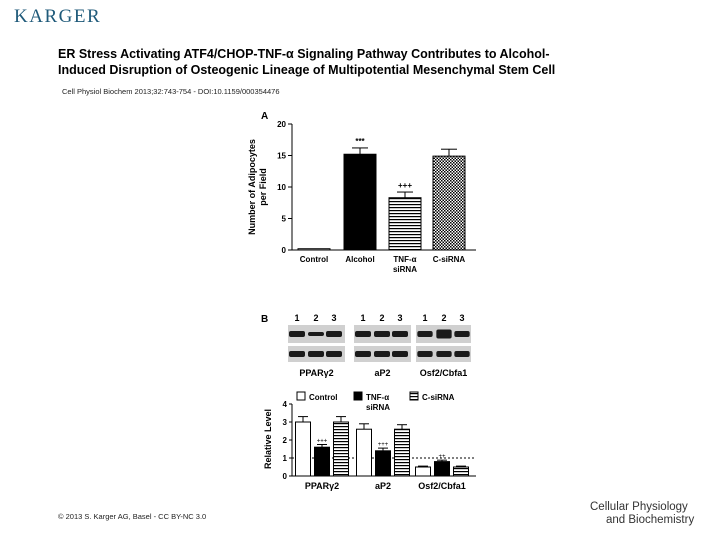 Image resolution: width=720 pixels, height=540 pixels. What do you see at coordinates (377, 397) in the screenshot?
I see `legend-label: TNF-α` at bounding box center [377, 397].